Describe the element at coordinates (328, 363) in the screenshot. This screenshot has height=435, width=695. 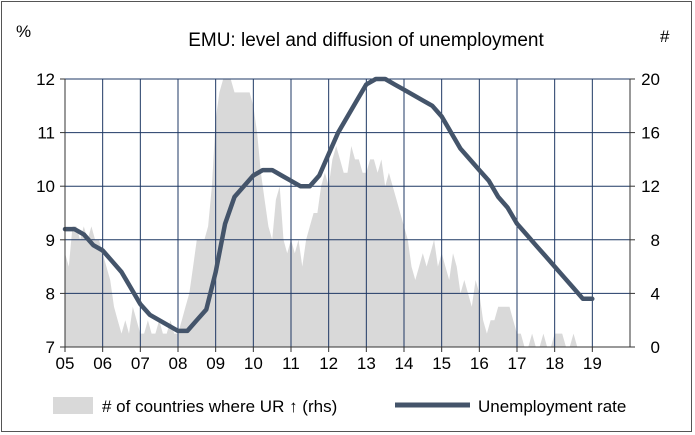
I see `x-tick-label: 12` at that location.